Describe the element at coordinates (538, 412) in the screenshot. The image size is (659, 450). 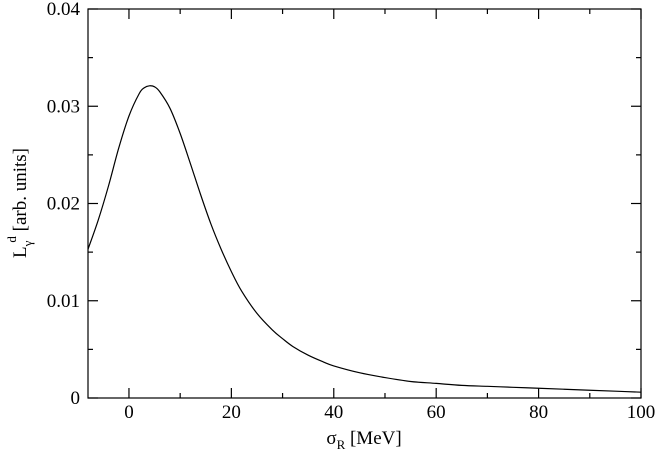
I see `x-tick-label: 80` at that location.